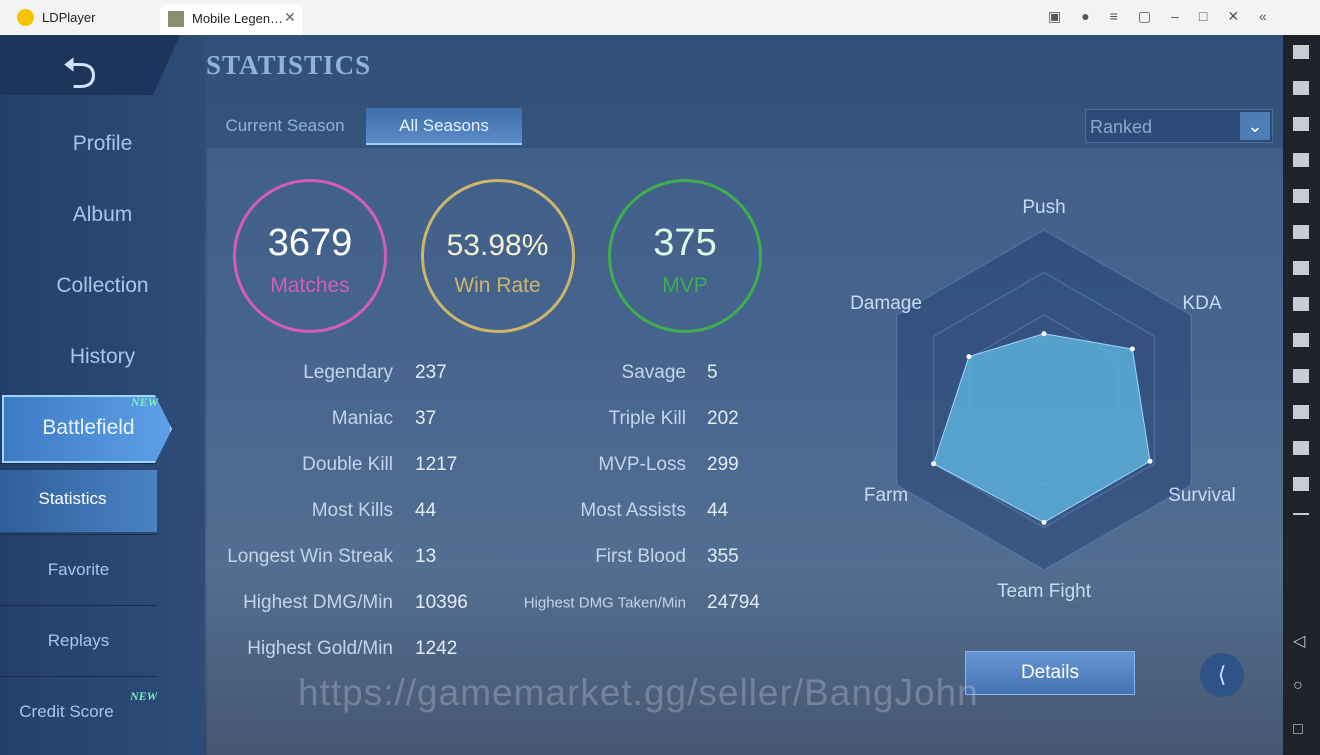  I want to click on stat-number: 1217, so click(436, 464).